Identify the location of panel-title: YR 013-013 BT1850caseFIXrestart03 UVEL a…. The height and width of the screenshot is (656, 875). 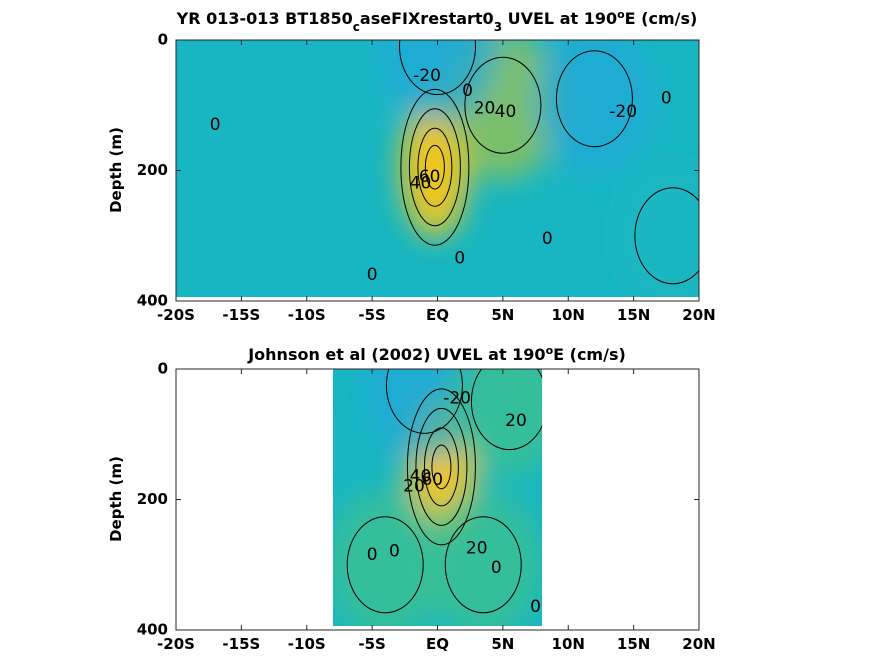
(437, 21).